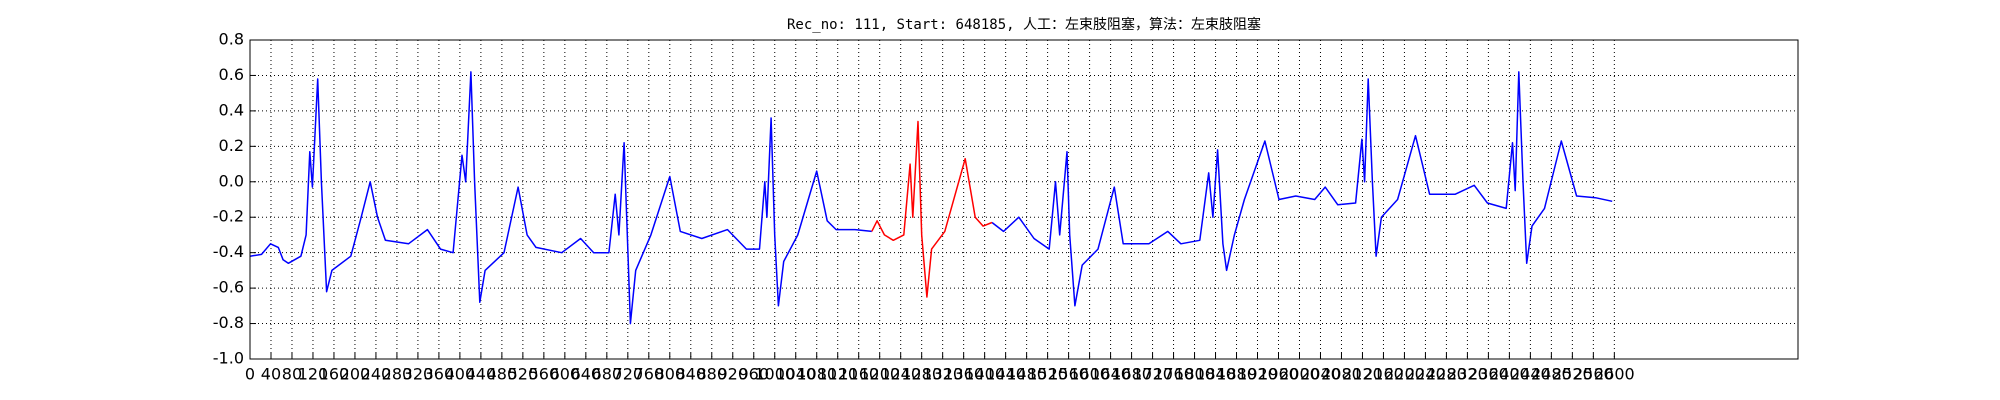 The image size is (2000, 400). I want to click on x-tick-label: 1840, so click(1215, 374).